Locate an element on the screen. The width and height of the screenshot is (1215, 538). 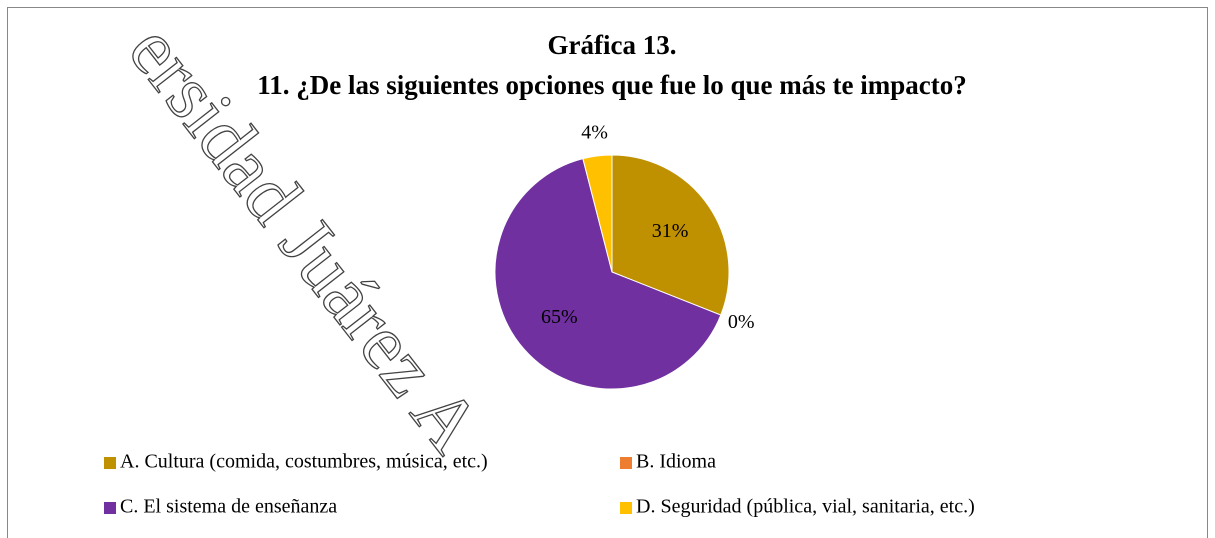
data-label: 65% is located at coordinates (559, 317).